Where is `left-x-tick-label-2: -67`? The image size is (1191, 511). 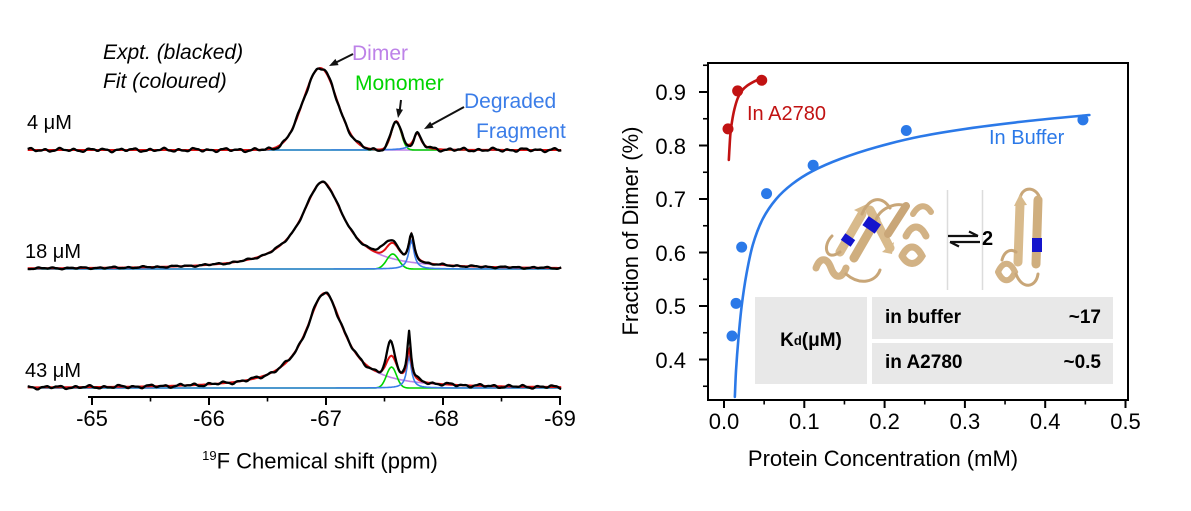 left-x-tick-label-2: -67 is located at coordinates (326, 418).